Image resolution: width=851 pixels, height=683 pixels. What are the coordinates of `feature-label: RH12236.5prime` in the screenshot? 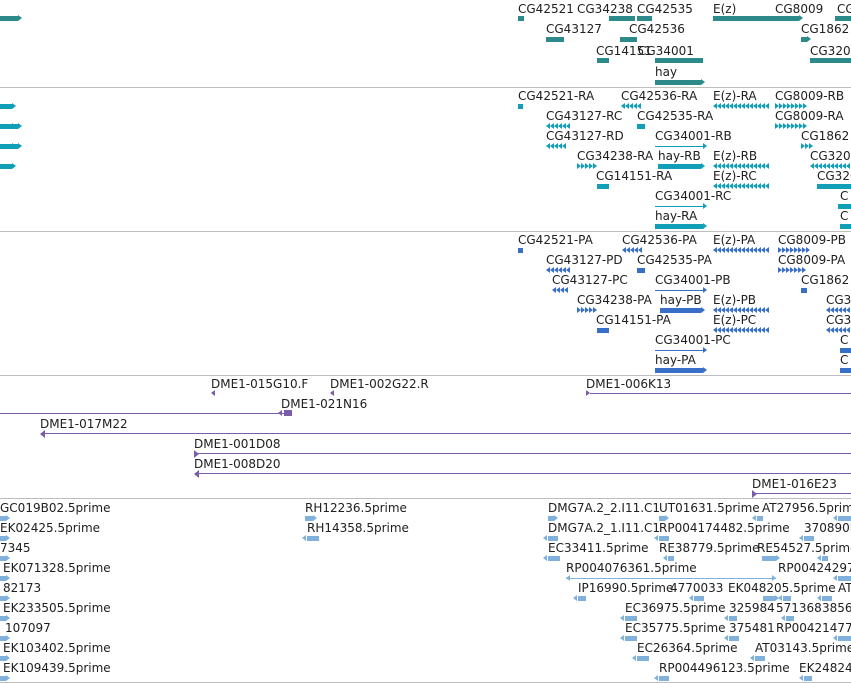 It's located at (356, 508).